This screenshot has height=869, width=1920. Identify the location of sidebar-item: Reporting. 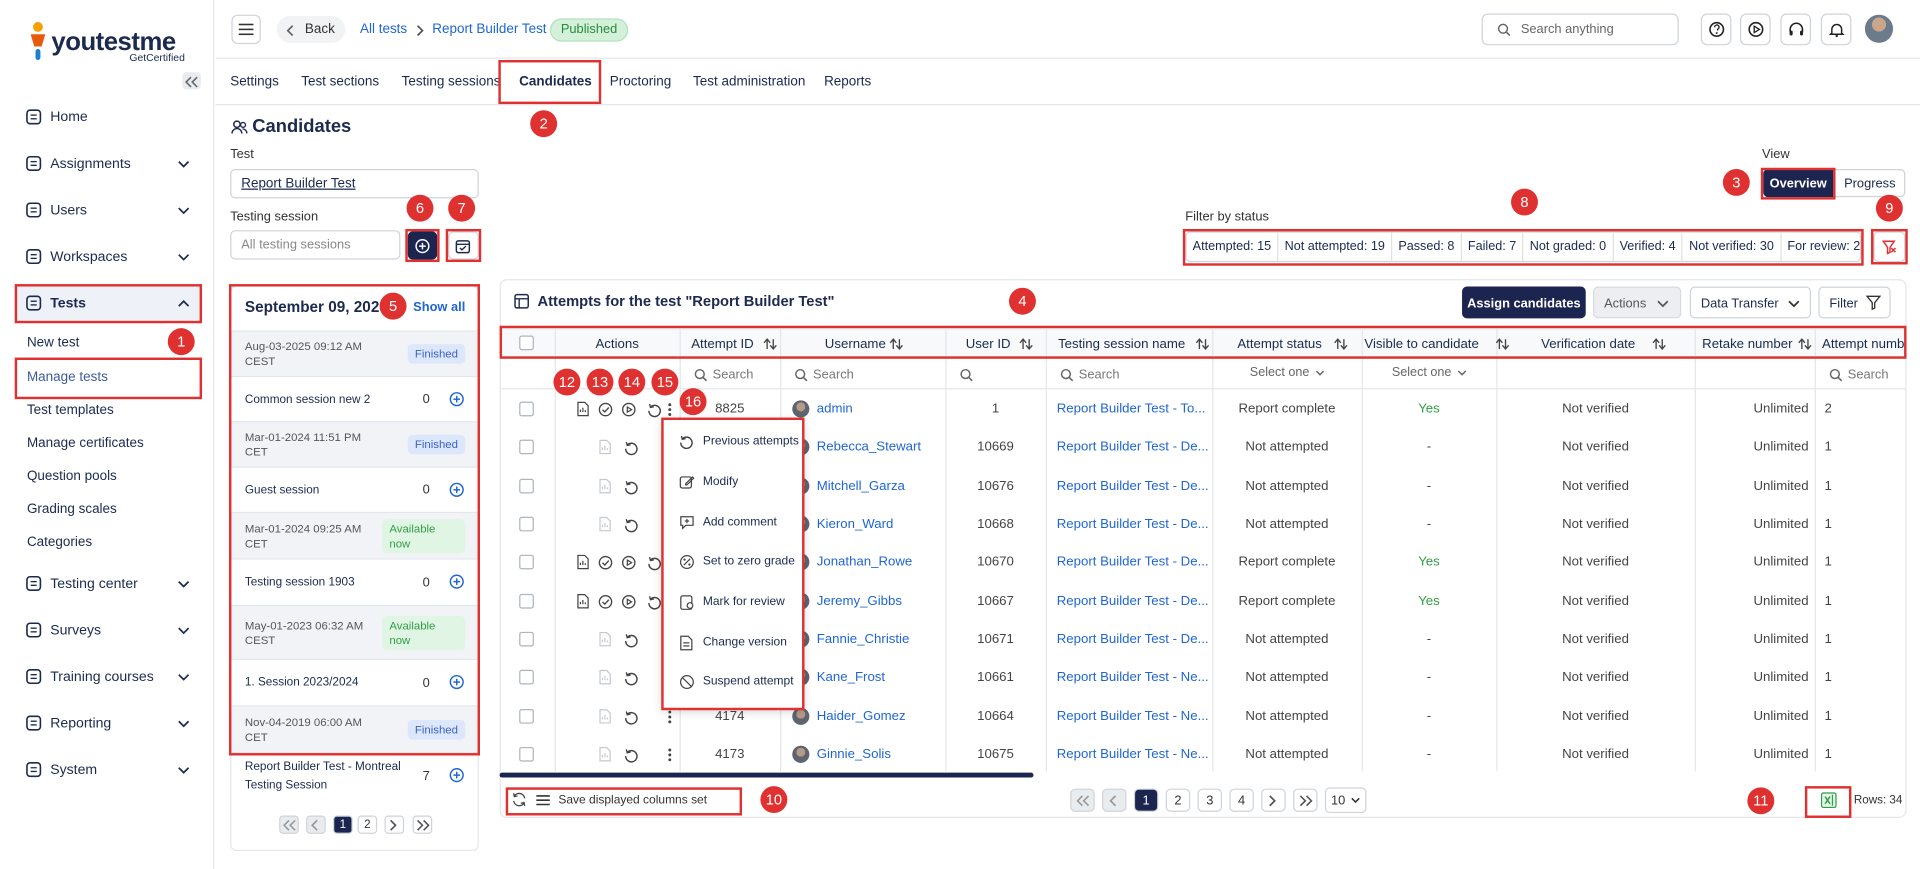
(80, 724).